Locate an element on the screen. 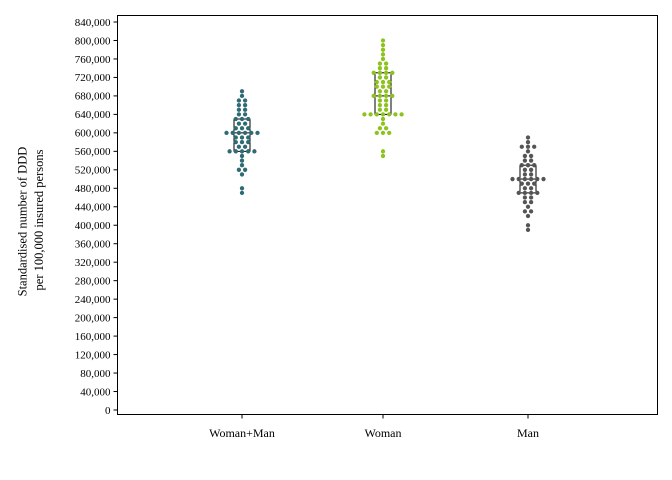  y-axis-title-line-2: per 100,000 insured persons is located at coordinates (39, 219).